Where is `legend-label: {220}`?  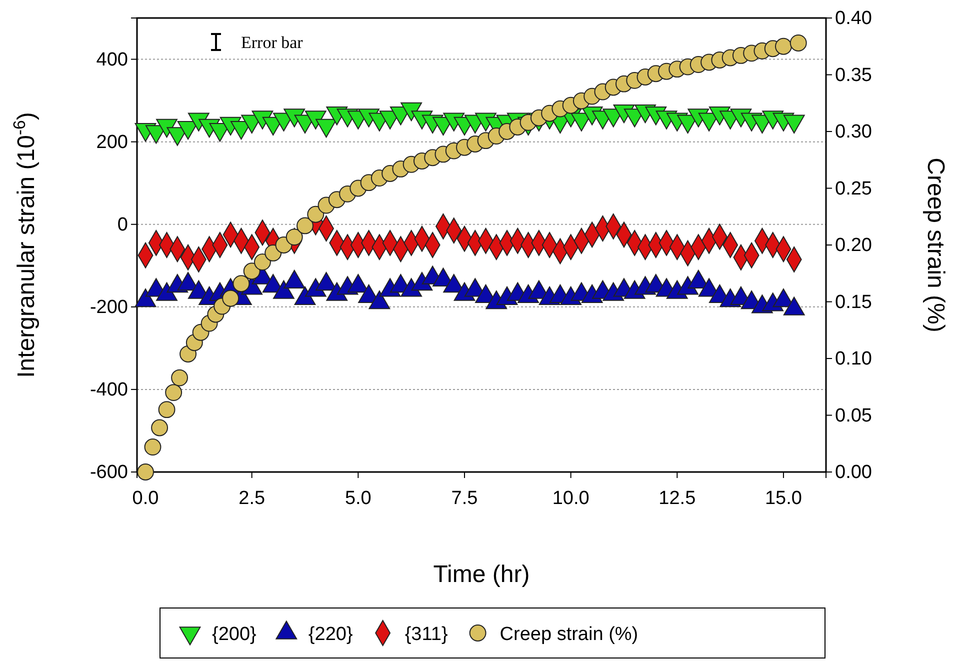 legend-label: {220} is located at coordinates (330, 634).